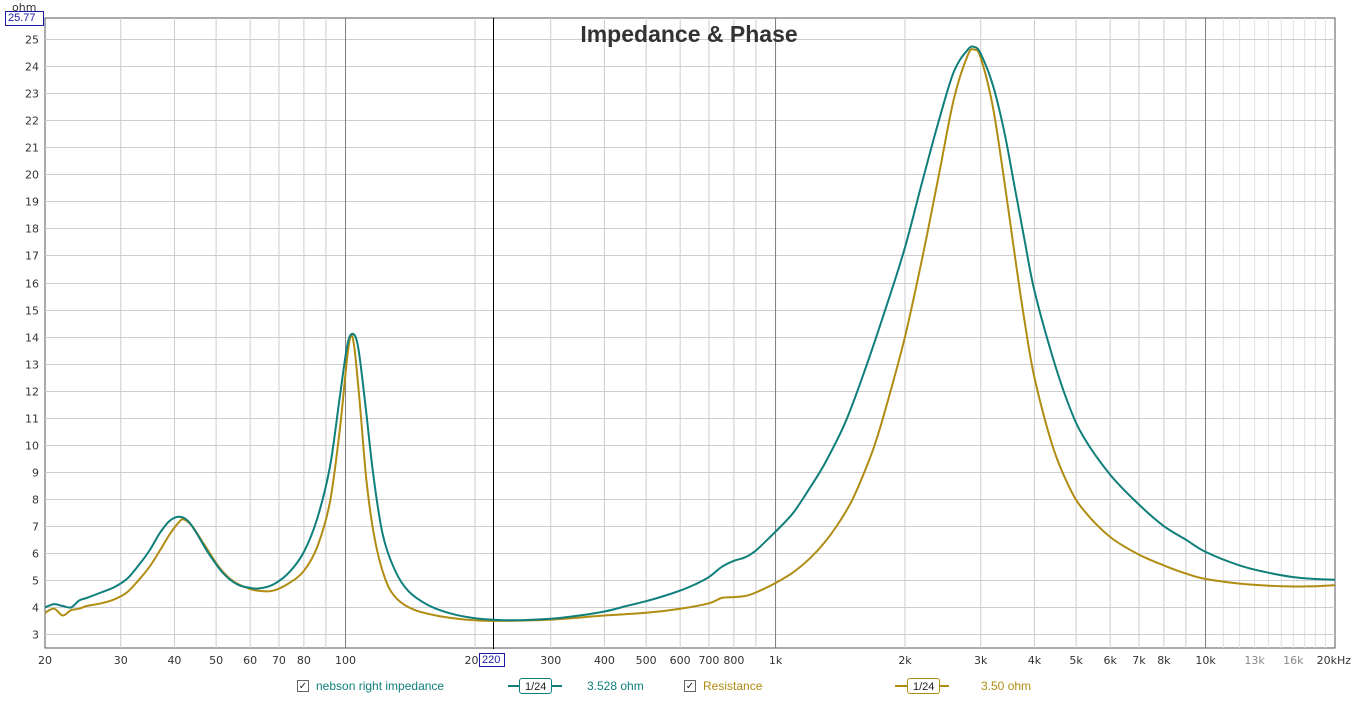 The width and height of the screenshot is (1357, 705). I want to click on x-tick-label: 30, so click(121, 660).